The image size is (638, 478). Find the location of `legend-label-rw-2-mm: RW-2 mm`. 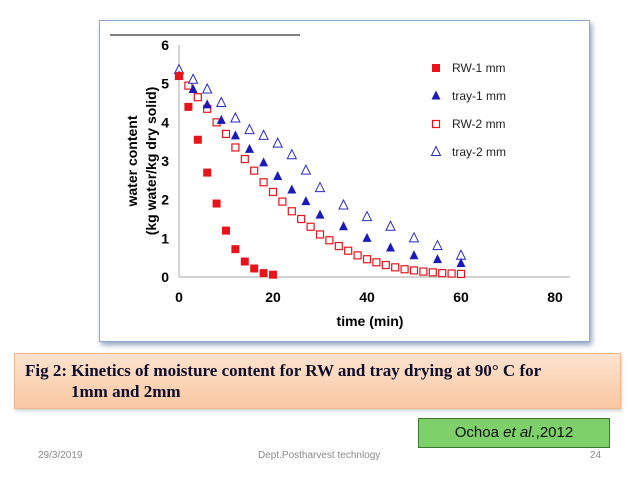

legend-label-rw-2-mm: RW-2 mm is located at coordinates (479, 124).